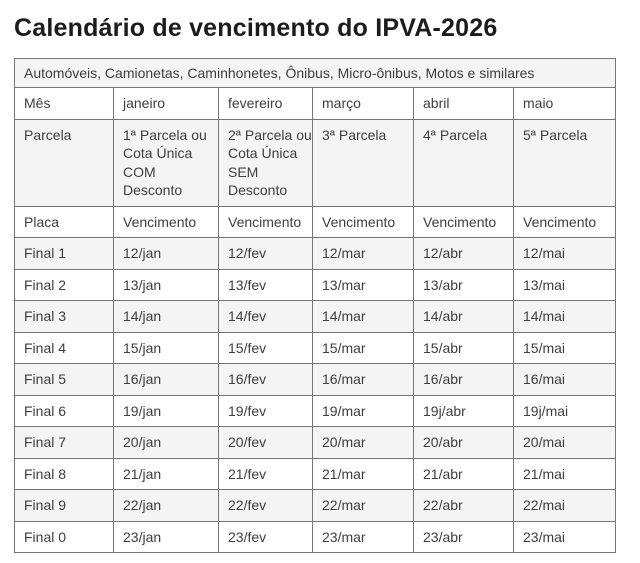 The height and width of the screenshot is (563, 640). Describe the element at coordinates (166, 379) in the screenshot. I see `cell-final-5-col1: 16/jan` at that location.